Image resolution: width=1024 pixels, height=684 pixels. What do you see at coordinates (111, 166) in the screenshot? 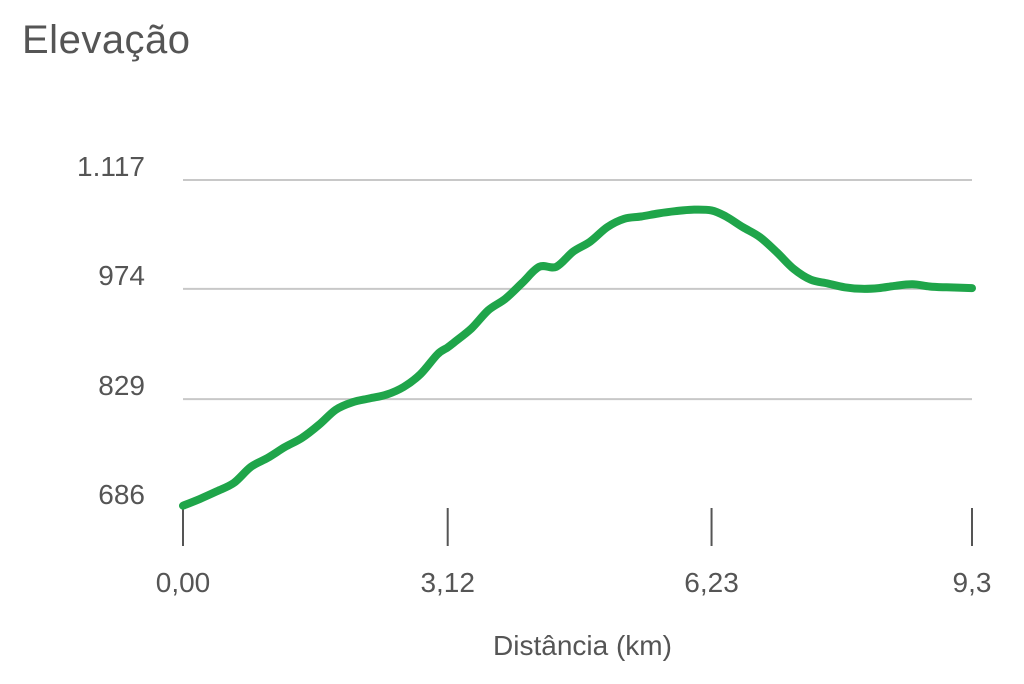
I see `y-tick-label: 1.117` at bounding box center [111, 166].